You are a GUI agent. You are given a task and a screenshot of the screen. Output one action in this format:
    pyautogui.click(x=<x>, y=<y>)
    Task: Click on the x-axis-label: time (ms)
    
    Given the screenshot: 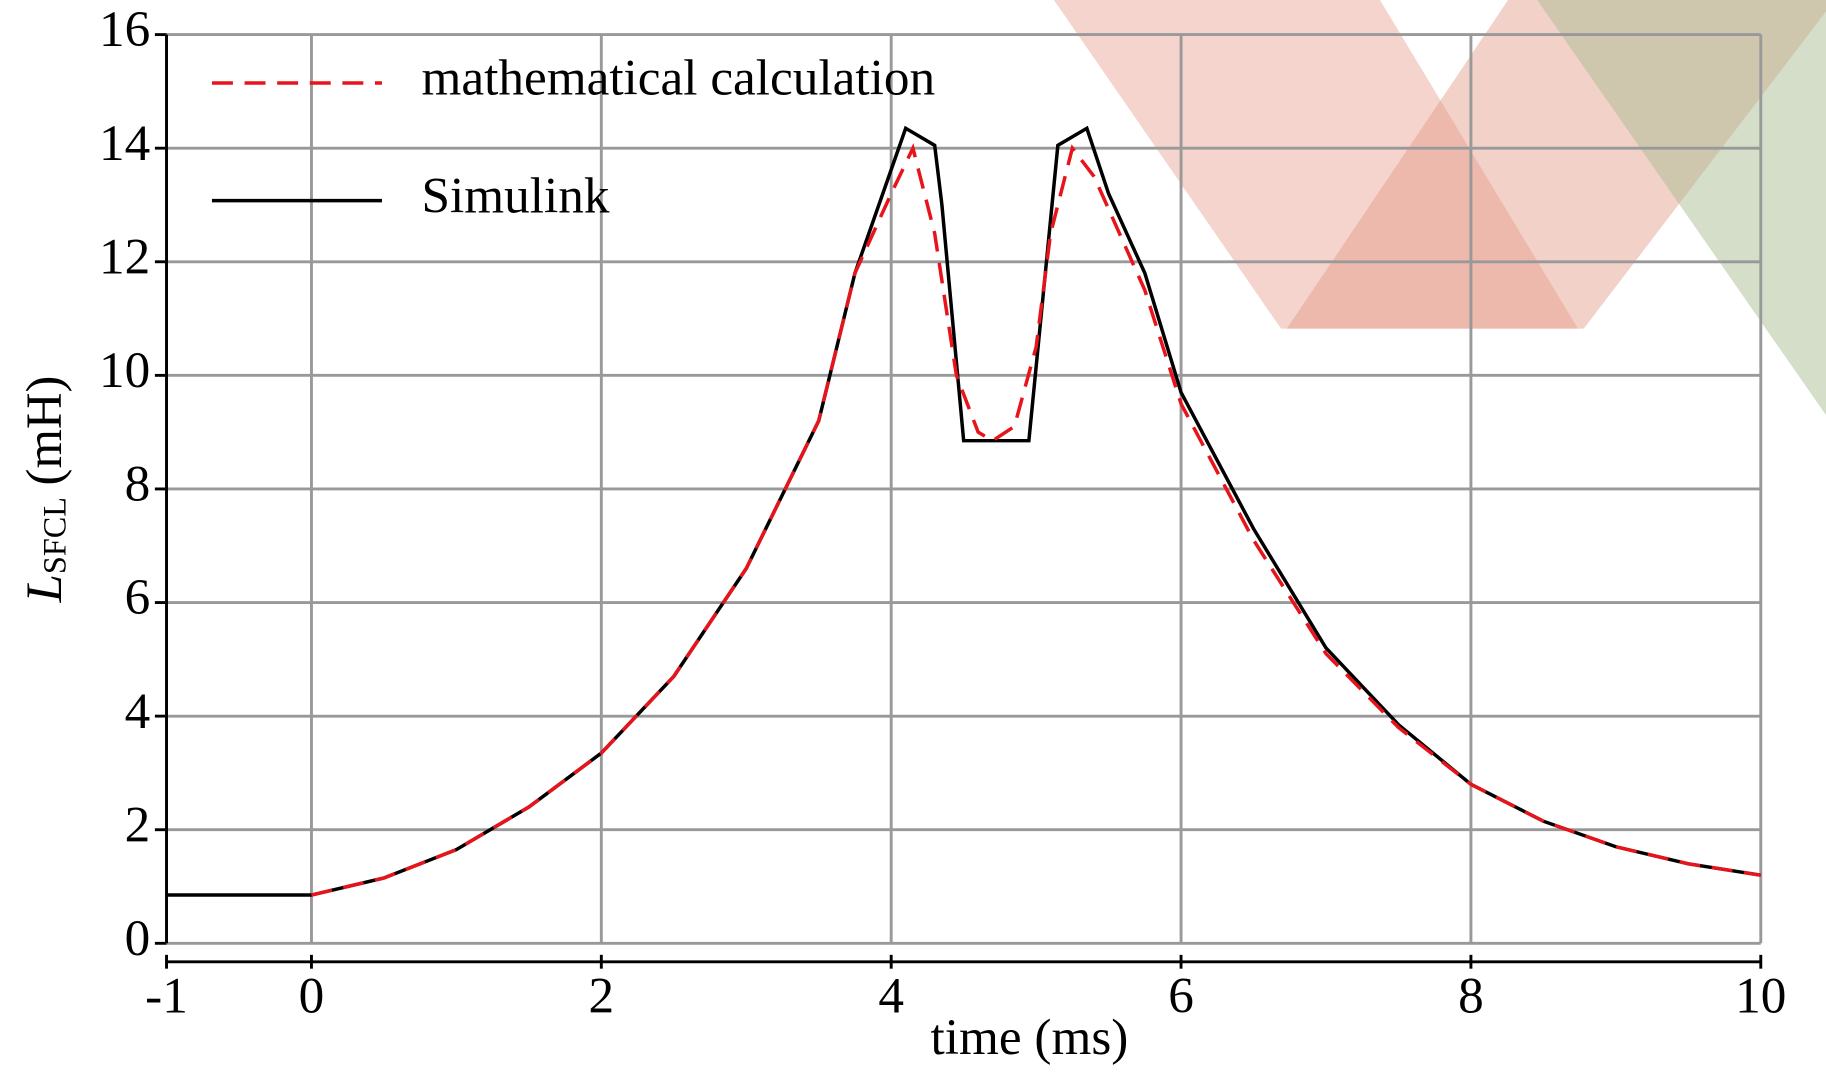 What is the action you would take?
    pyautogui.click(x=1030, y=1038)
    